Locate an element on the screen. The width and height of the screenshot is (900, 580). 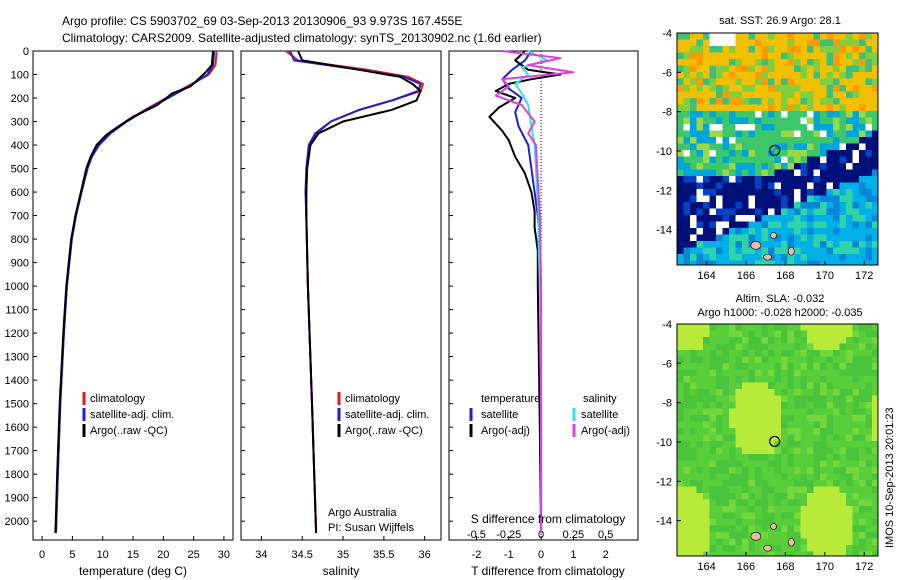
timestamp-stamp: IMOS 10-Sep-2013 20:01:23 is located at coordinates (890, 477).